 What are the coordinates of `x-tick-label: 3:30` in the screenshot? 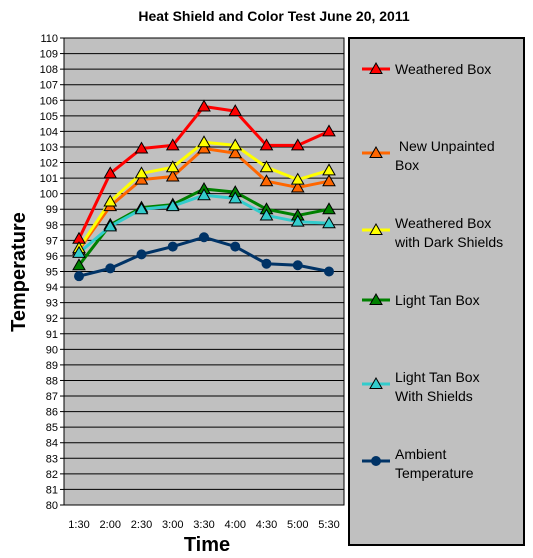 It's located at (203, 525).